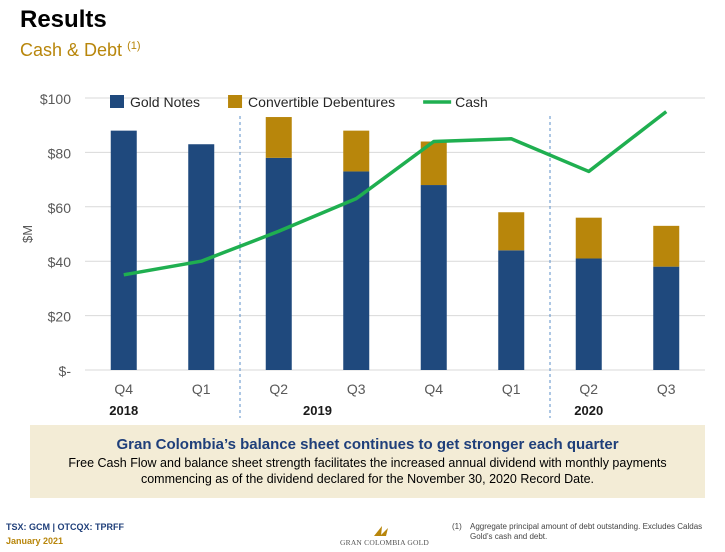 This screenshot has width=725, height=552. I want to click on year-label: 2019, so click(317, 410).